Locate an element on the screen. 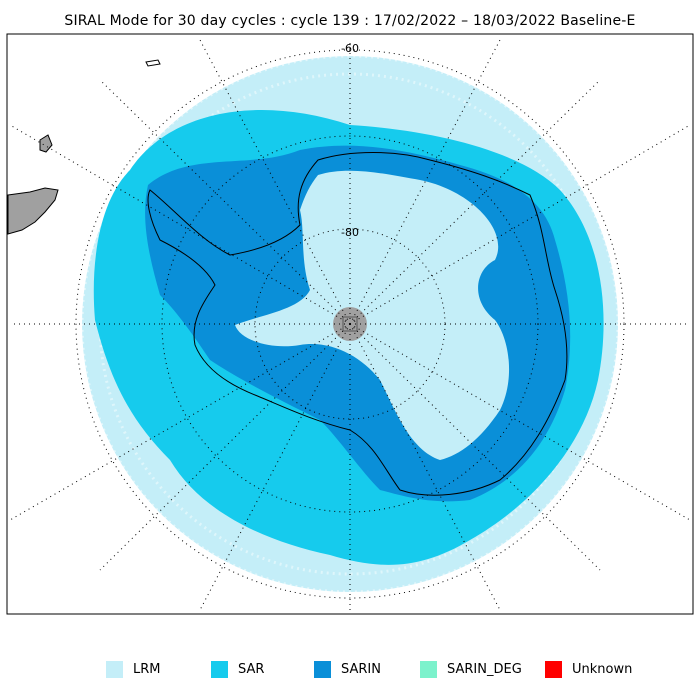 The height and width of the screenshot is (700, 700). lat-label-80: -80 is located at coordinates (350, 232).